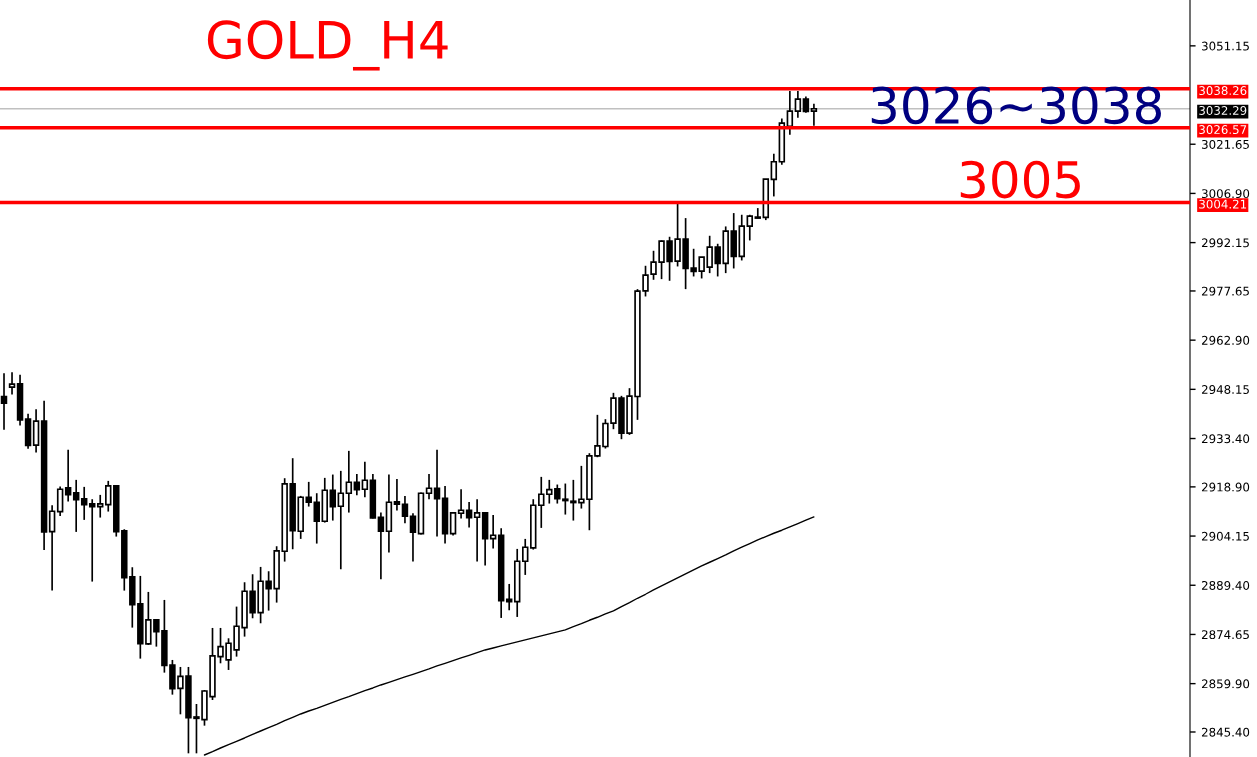 The image size is (1257, 757). What do you see at coordinates (1225, 585) in the screenshot?
I see `y-tick-label: 2889.40` at bounding box center [1225, 585].